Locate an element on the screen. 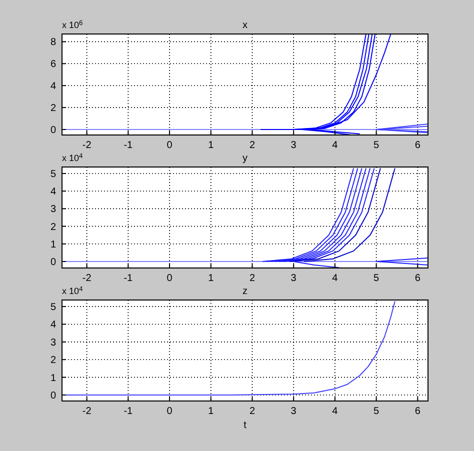 Image resolution: width=474 pixels, height=451 pixels. chart-title: y is located at coordinates (245, 158).